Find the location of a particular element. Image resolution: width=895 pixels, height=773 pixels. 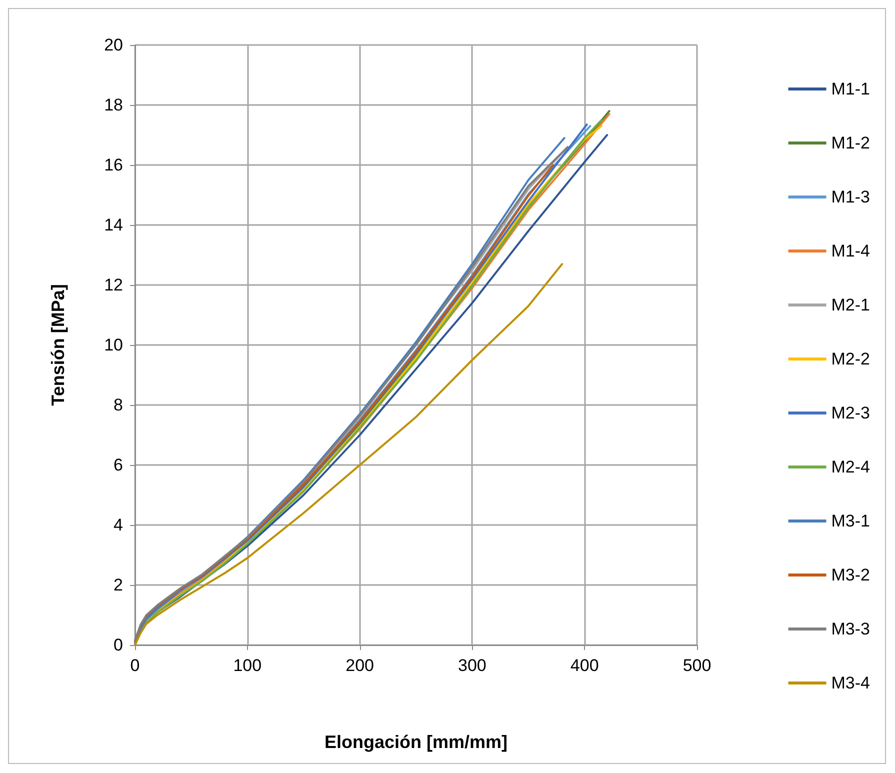

x-tick-label: 400 is located at coordinates (584, 665).